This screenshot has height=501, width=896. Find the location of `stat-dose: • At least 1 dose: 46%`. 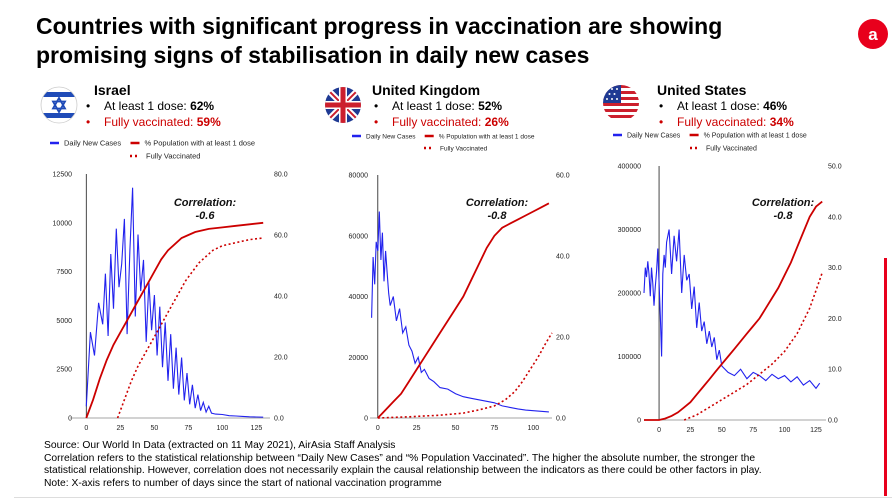

stat-dose: • At least 1 dose: 46% is located at coordinates (723, 106).